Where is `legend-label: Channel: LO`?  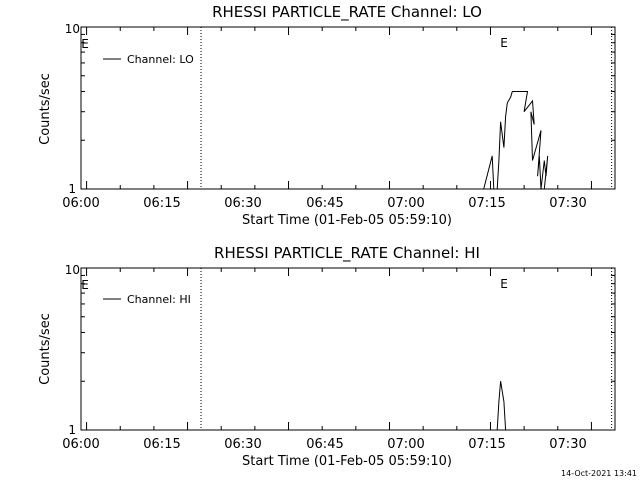
legend-label: Channel: LO is located at coordinates (160, 59).